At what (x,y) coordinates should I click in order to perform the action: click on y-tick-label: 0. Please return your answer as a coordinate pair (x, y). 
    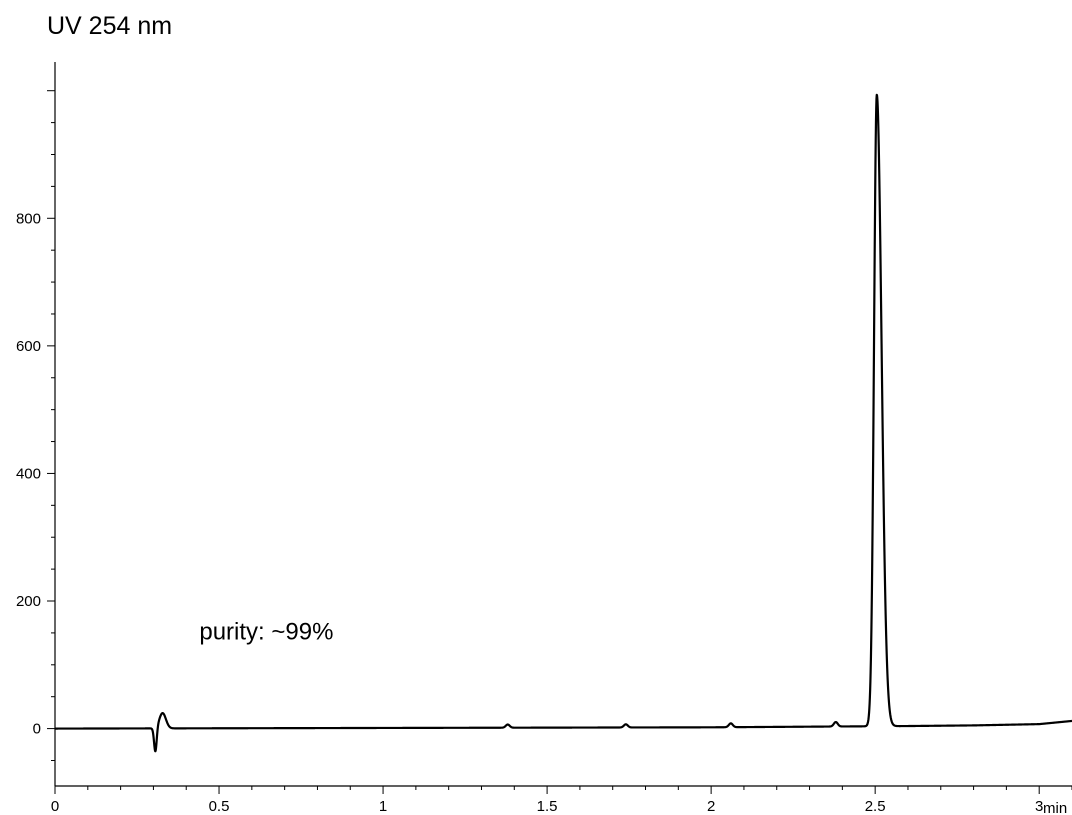
    Looking at the image, I should click on (37, 729).